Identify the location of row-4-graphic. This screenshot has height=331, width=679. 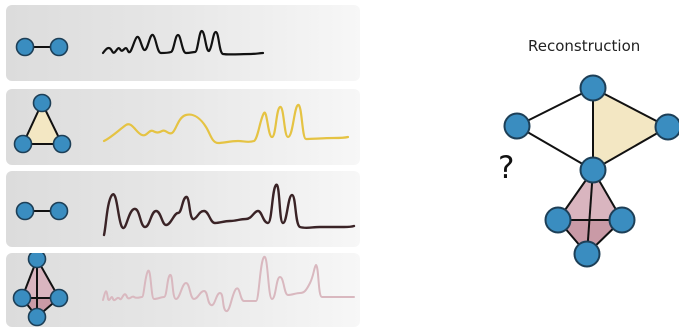
(183, 290).